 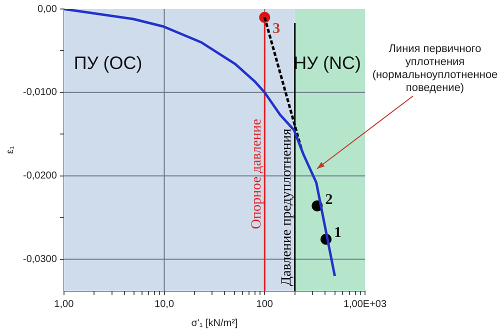 I want to click on x-tick-label: 100, so click(x=265, y=304).